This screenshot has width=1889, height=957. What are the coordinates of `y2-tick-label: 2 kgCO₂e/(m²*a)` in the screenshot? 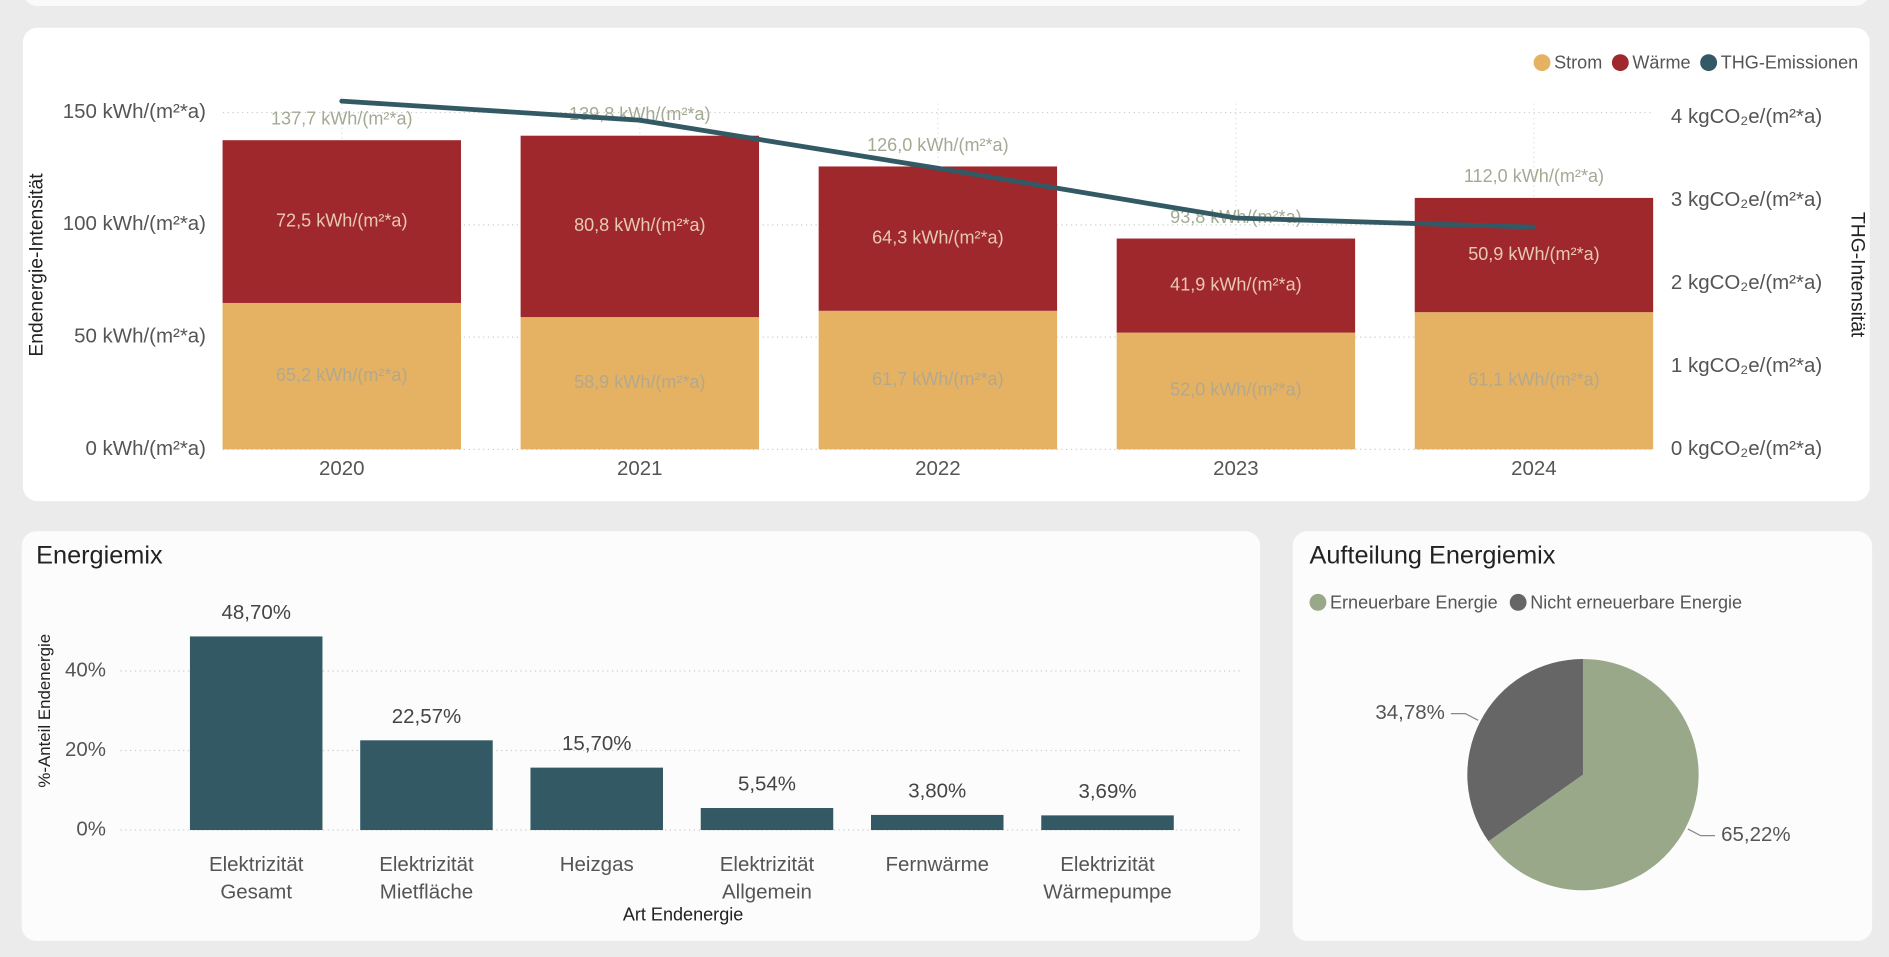 It's located at (1746, 282).